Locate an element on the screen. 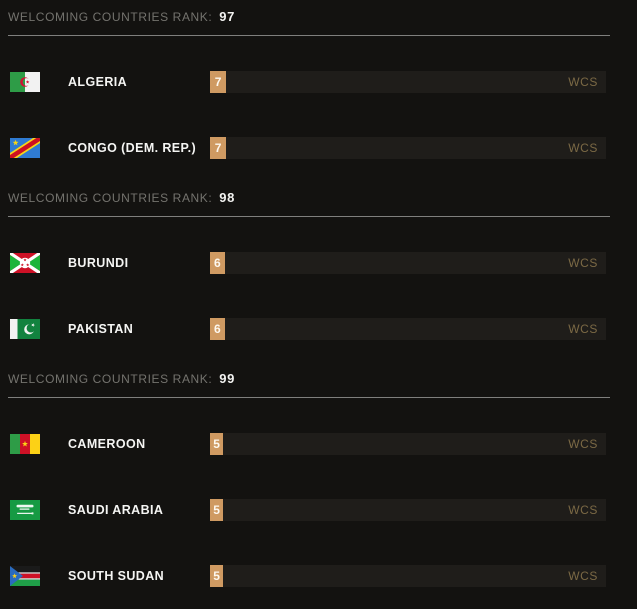 This screenshot has height=609, width=637. country-name: PAKISTAN is located at coordinates (101, 329).